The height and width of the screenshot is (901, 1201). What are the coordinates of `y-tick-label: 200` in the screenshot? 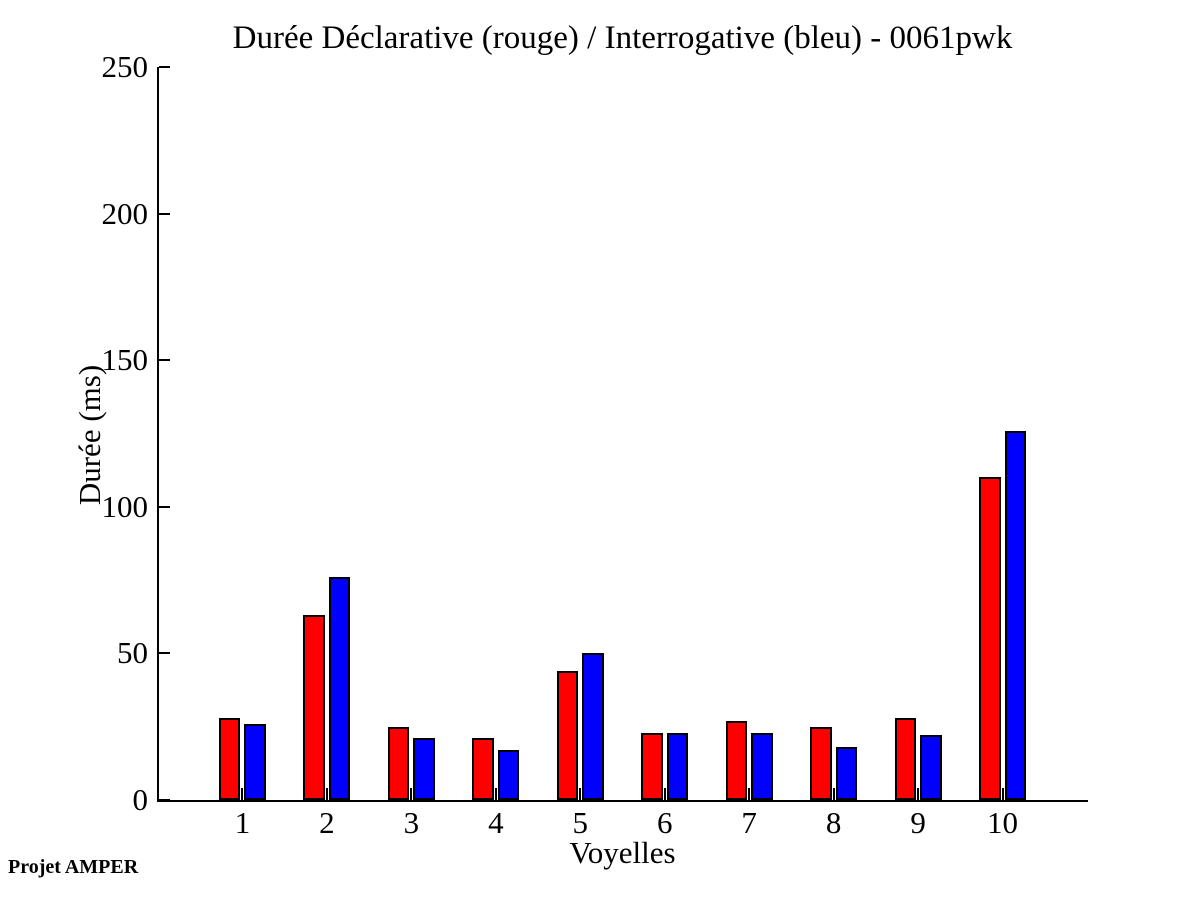 It's located at (125, 213).